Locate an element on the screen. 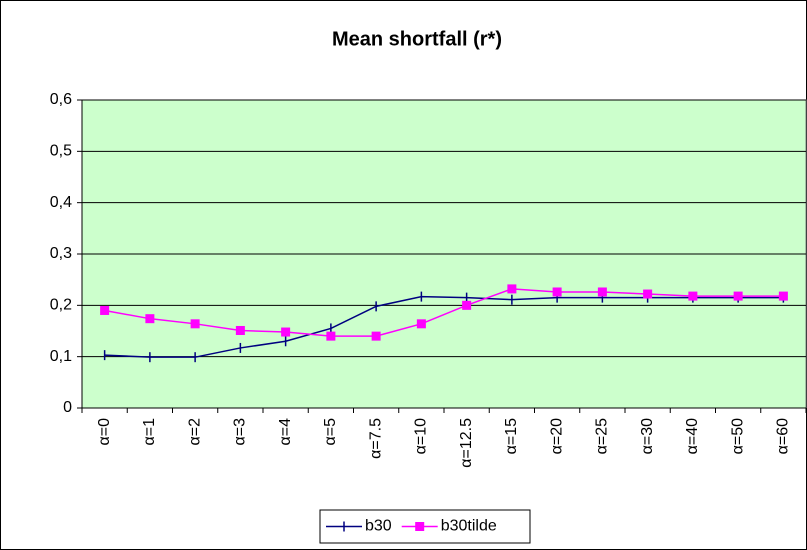 This screenshot has height=550, width=807. legend-label: b30 is located at coordinates (378, 526).